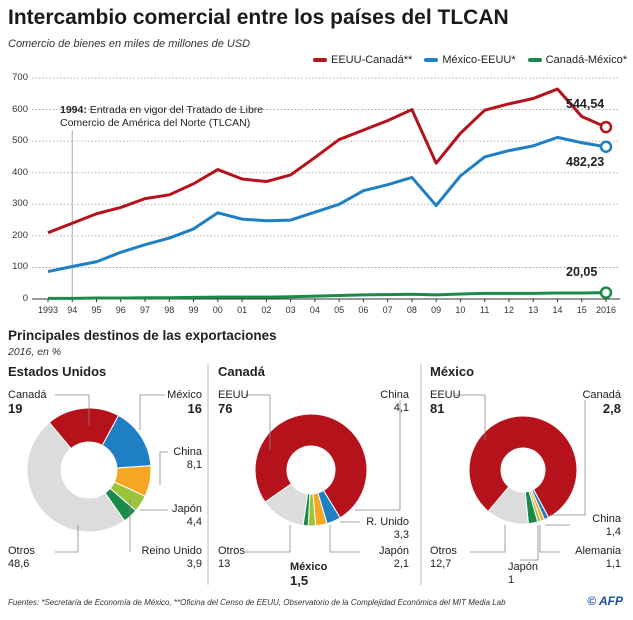 The width and height of the screenshot is (633, 620). What do you see at coordinates (411, 310) in the screenshot?
I see `x-tick-label: 08` at bounding box center [411, 310].